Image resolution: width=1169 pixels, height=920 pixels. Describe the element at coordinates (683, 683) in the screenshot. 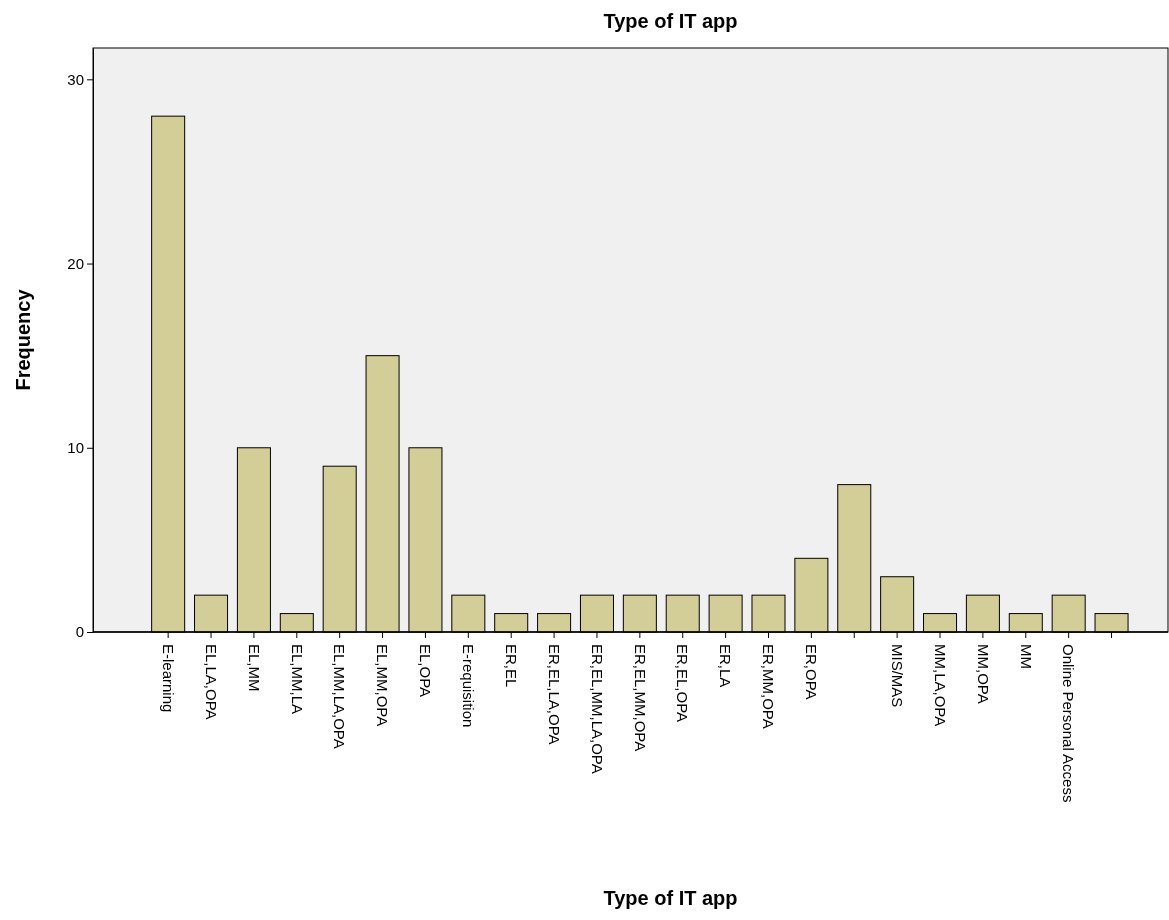

I see `x-tick-label: ER,EL,OPA` at that location.